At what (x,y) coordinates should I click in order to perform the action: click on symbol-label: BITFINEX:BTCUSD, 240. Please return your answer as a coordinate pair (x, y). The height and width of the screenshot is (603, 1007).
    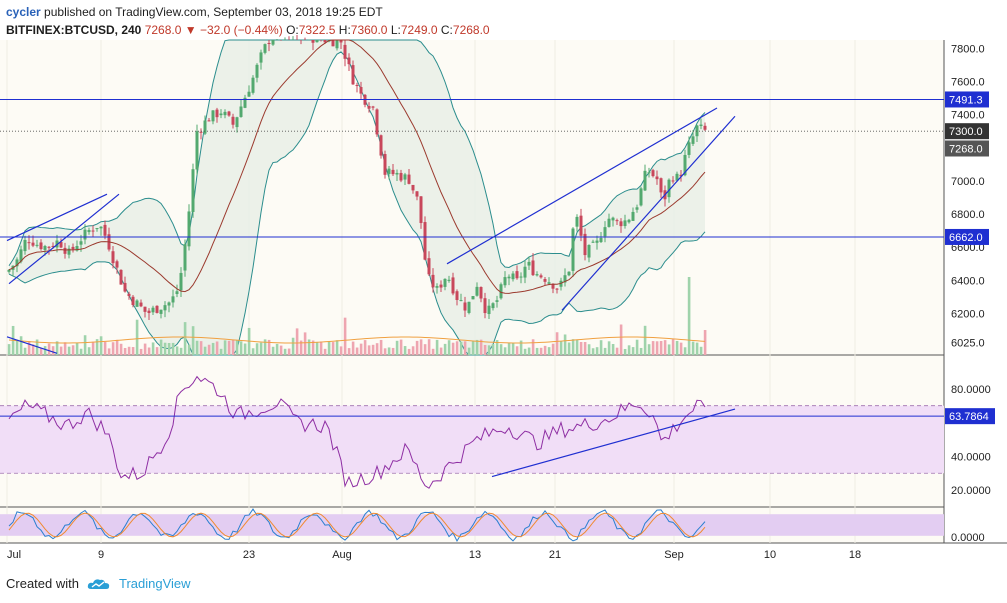
    Looking at the image, I should click on (74, 30).